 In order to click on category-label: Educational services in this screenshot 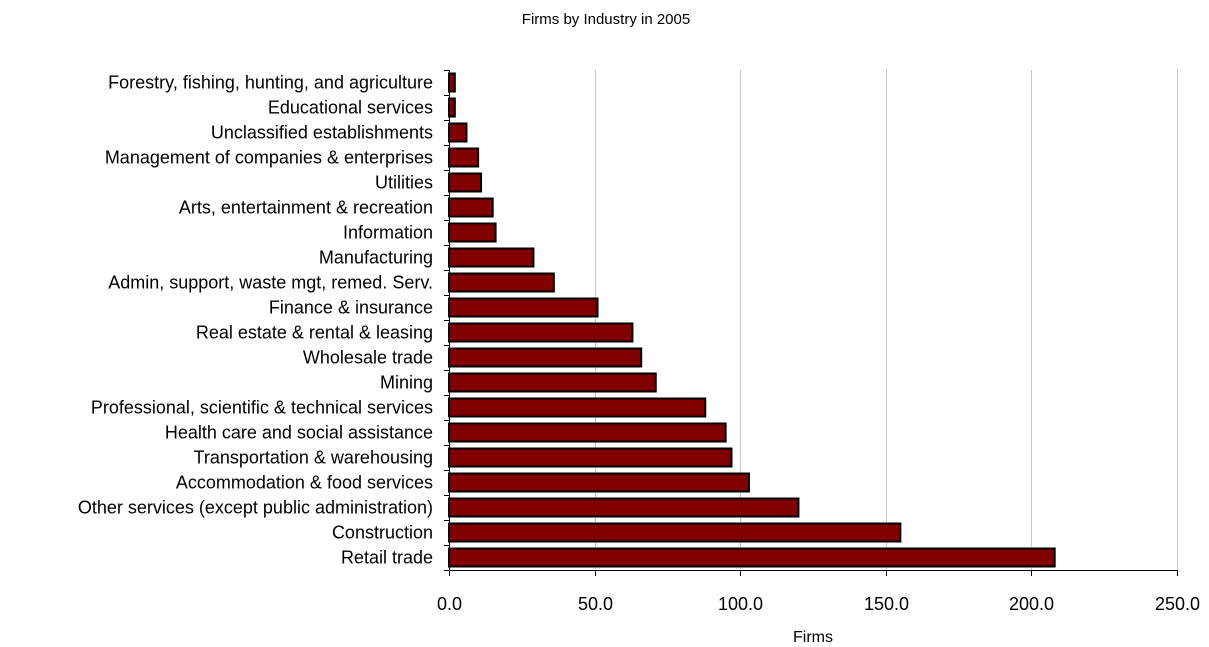, I will do `click(350, 108)`.